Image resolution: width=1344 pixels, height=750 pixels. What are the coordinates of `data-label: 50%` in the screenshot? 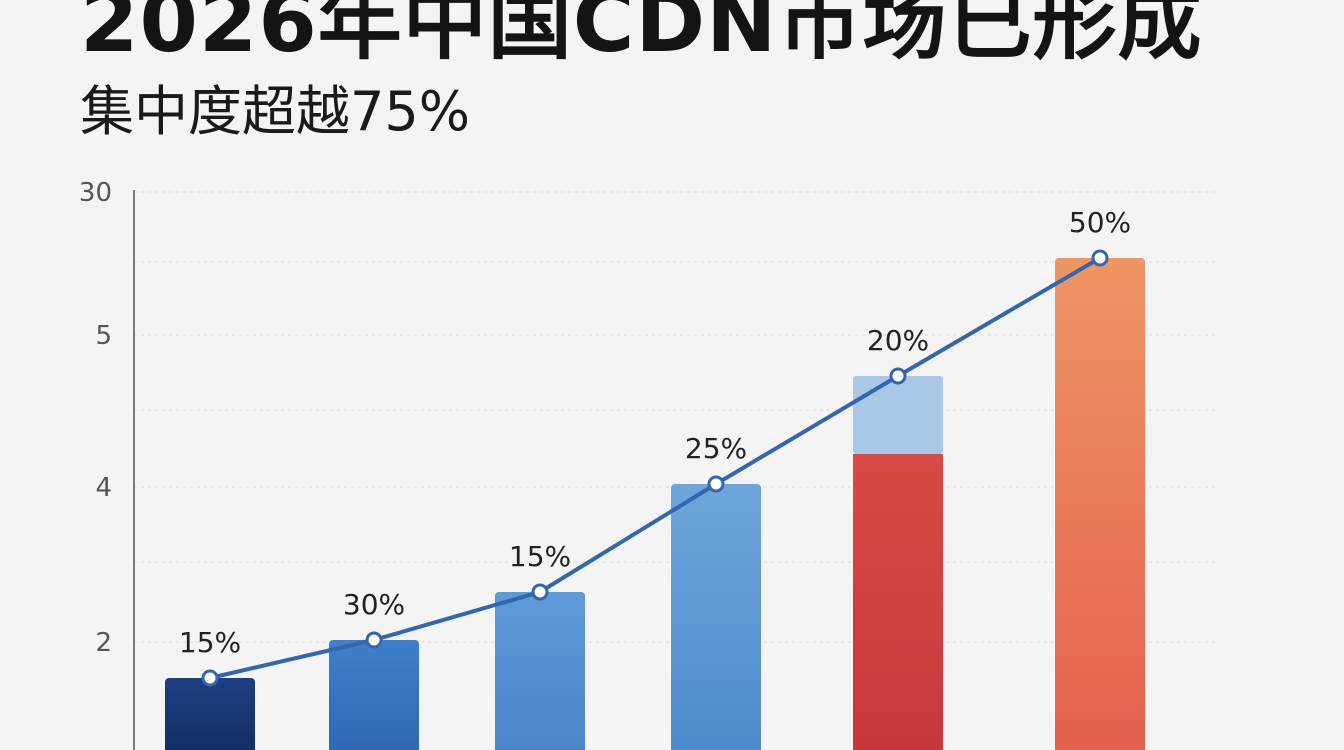 It's located at (1100, 222).